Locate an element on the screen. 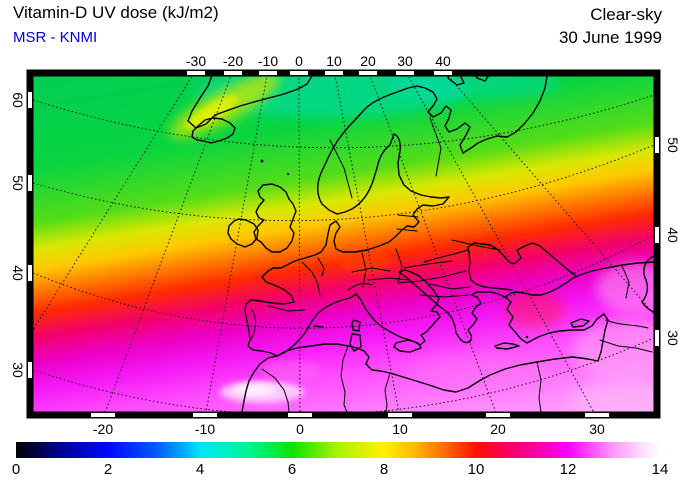  coast-cyprus is located at coordinates (580, 323).